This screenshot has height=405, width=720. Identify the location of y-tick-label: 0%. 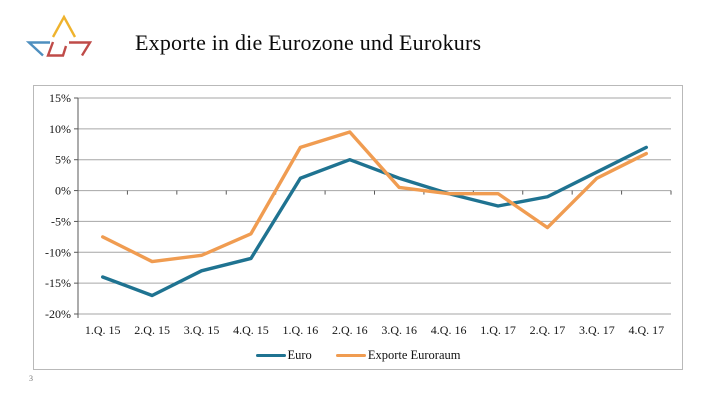
(63, 191).